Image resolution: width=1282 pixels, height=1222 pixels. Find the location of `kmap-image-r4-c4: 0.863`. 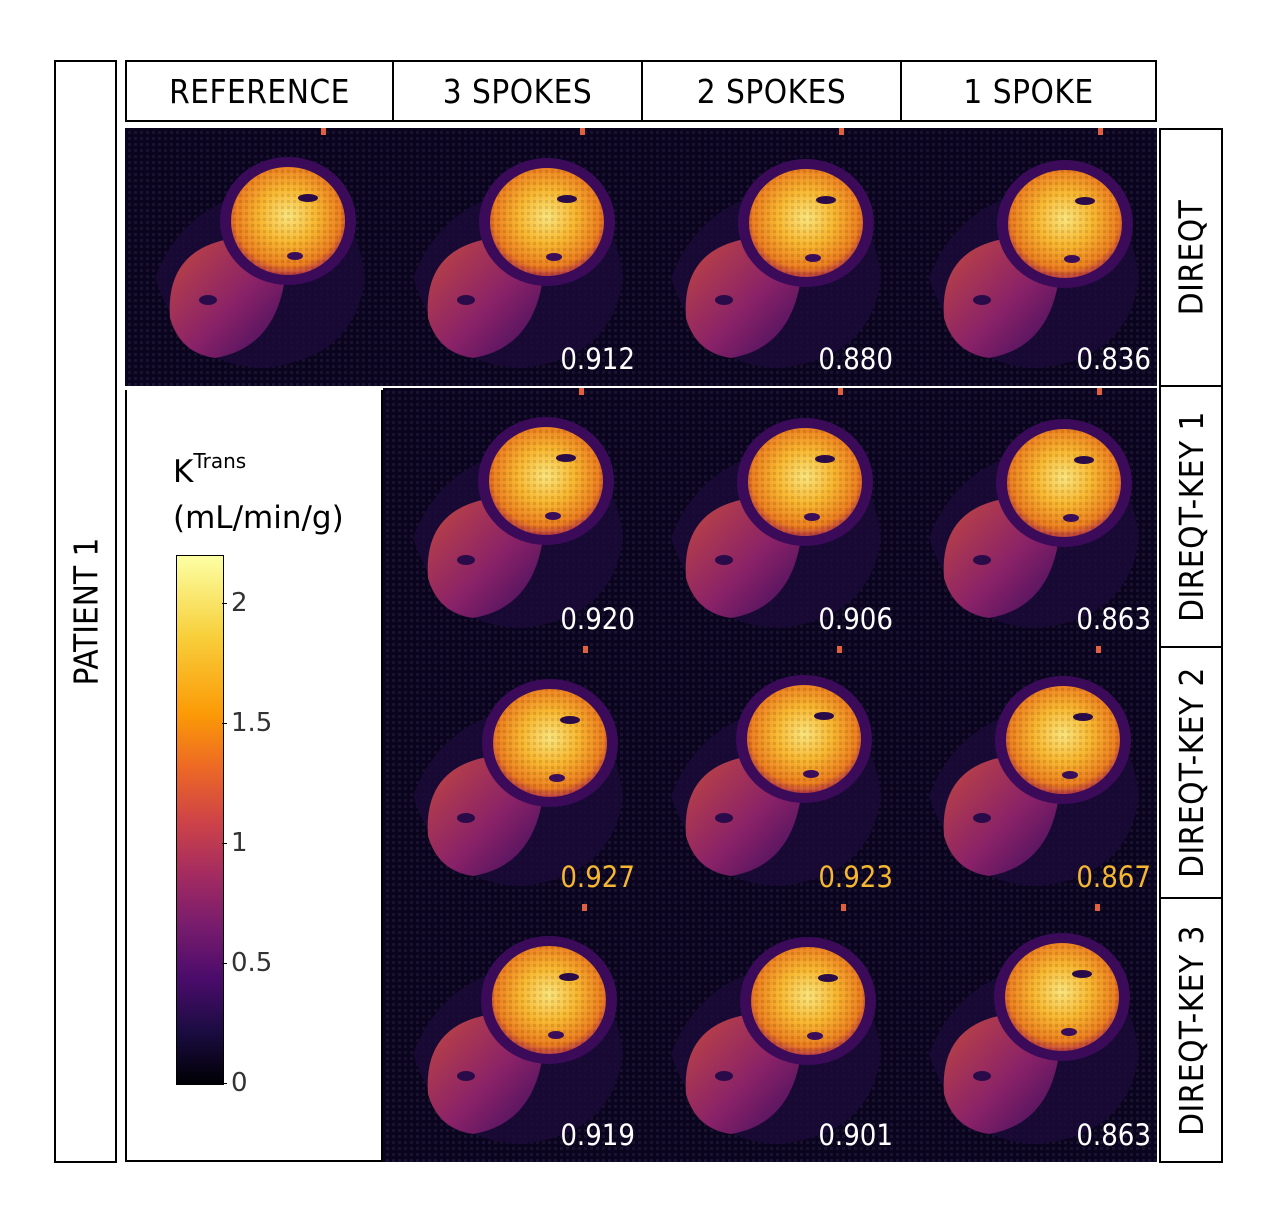

kmap-image-r4-c4: 0.863 is located at coordinates (1028, 1033).